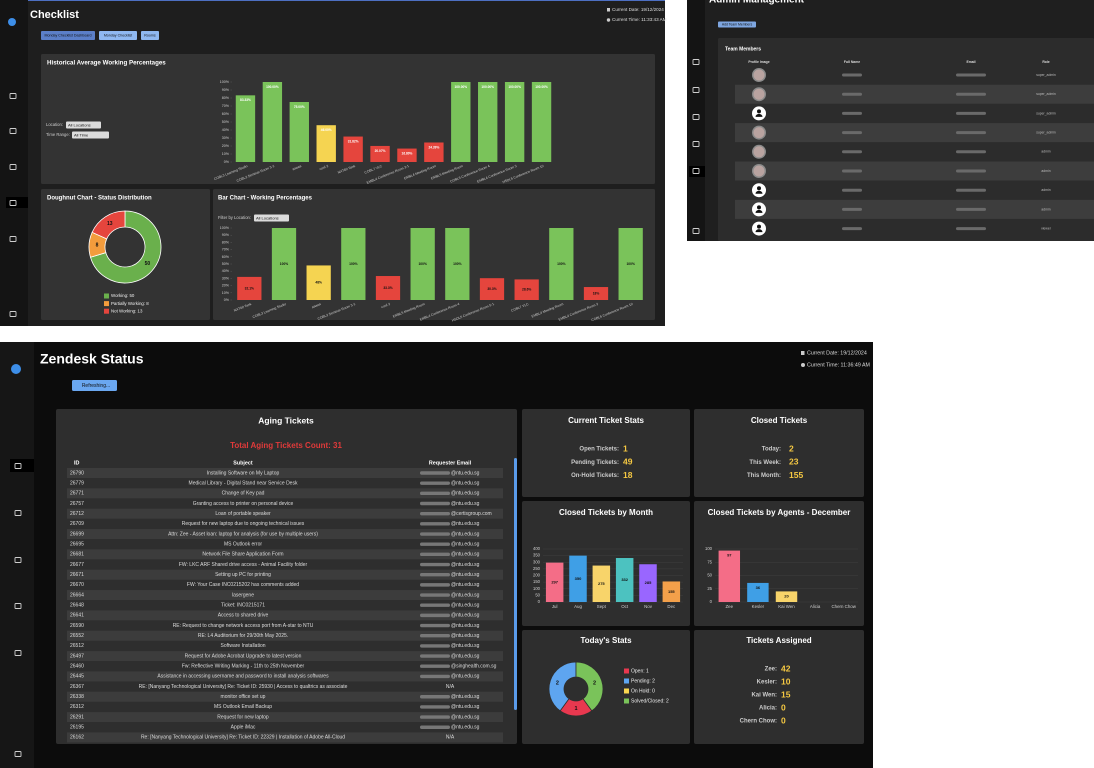  What do you see at coordinates (81, 134) in the screenshot?
I see `select-value: All Time` at bounding box center [81, 134].